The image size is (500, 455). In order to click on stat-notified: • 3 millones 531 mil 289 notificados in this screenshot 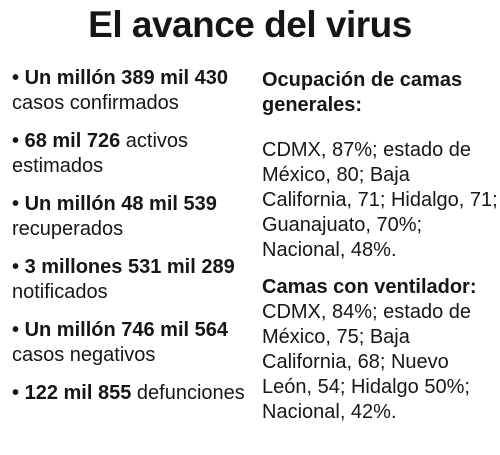, I will do `click(132, 280)`.